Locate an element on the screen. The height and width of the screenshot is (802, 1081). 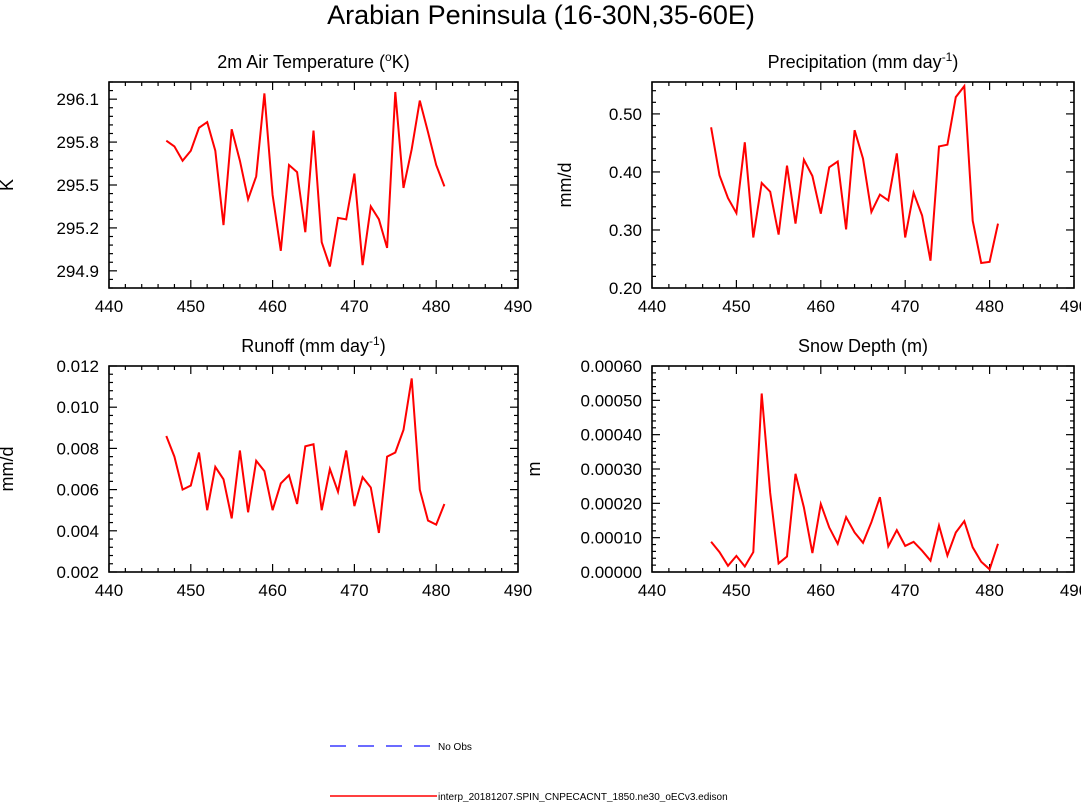
panel-2-y-tick-label: 0.20 is located at coordinates (625, 288).